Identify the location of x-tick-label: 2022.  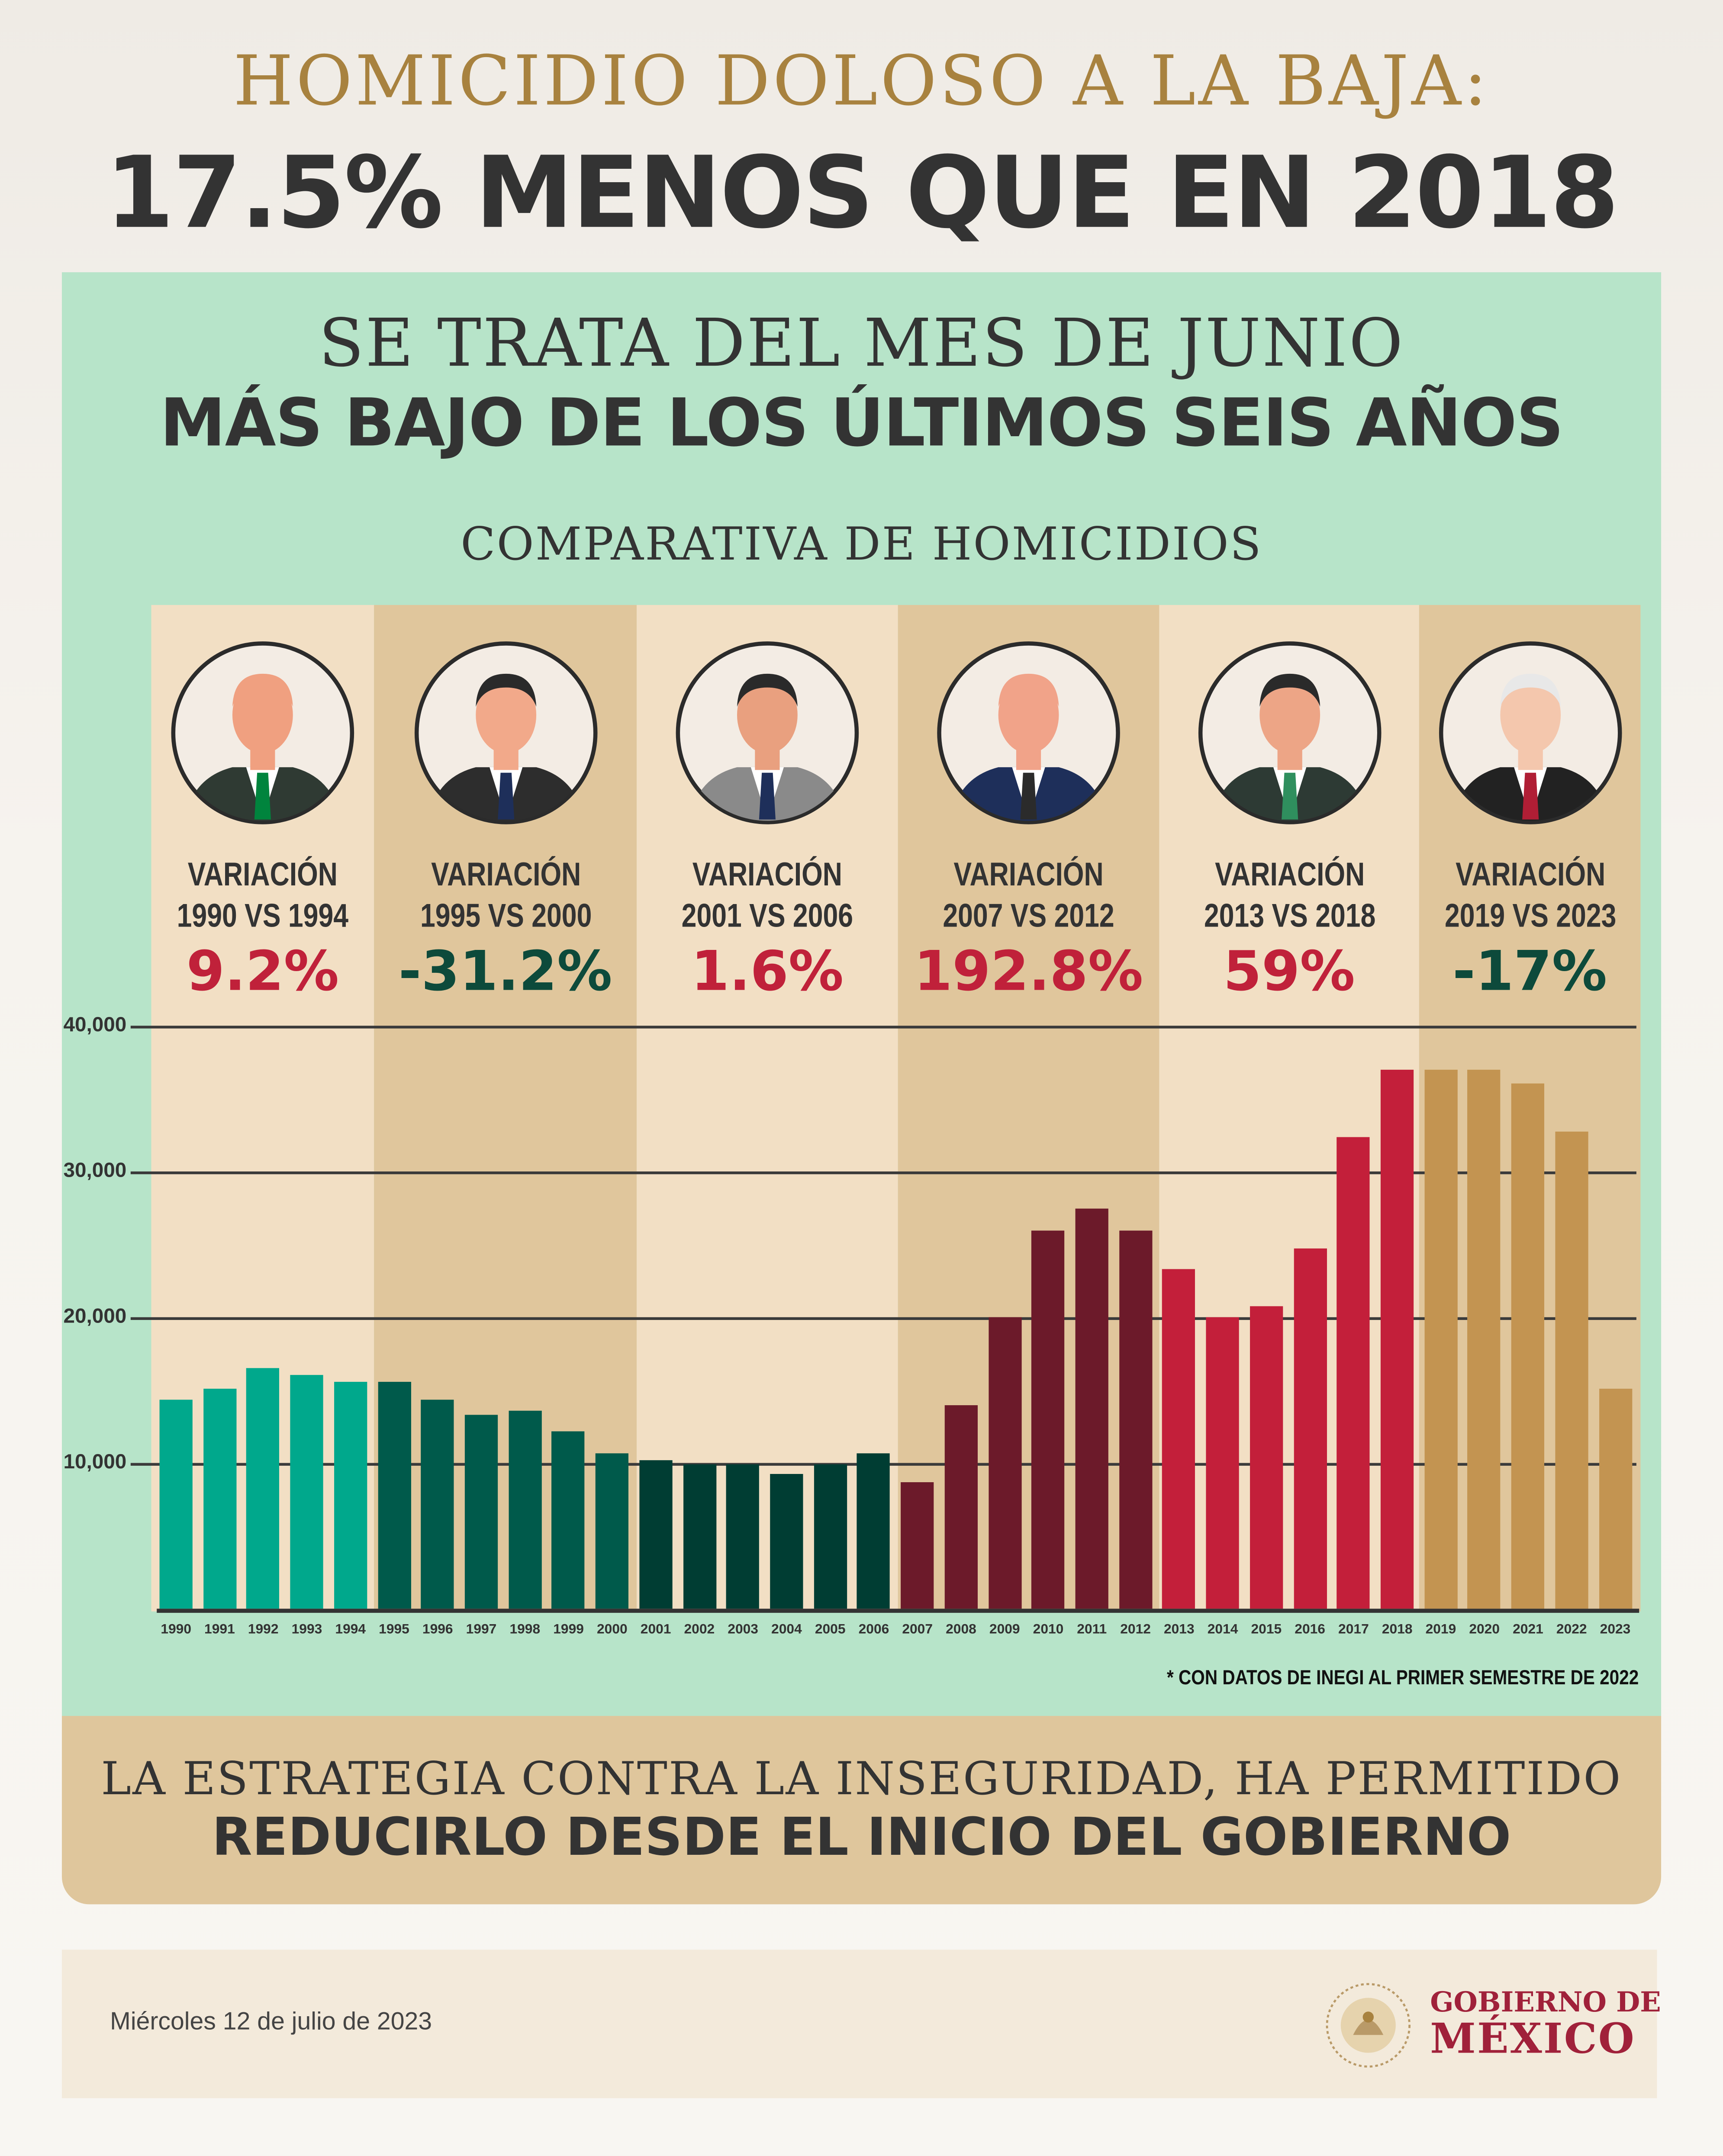
(1571, 1630).